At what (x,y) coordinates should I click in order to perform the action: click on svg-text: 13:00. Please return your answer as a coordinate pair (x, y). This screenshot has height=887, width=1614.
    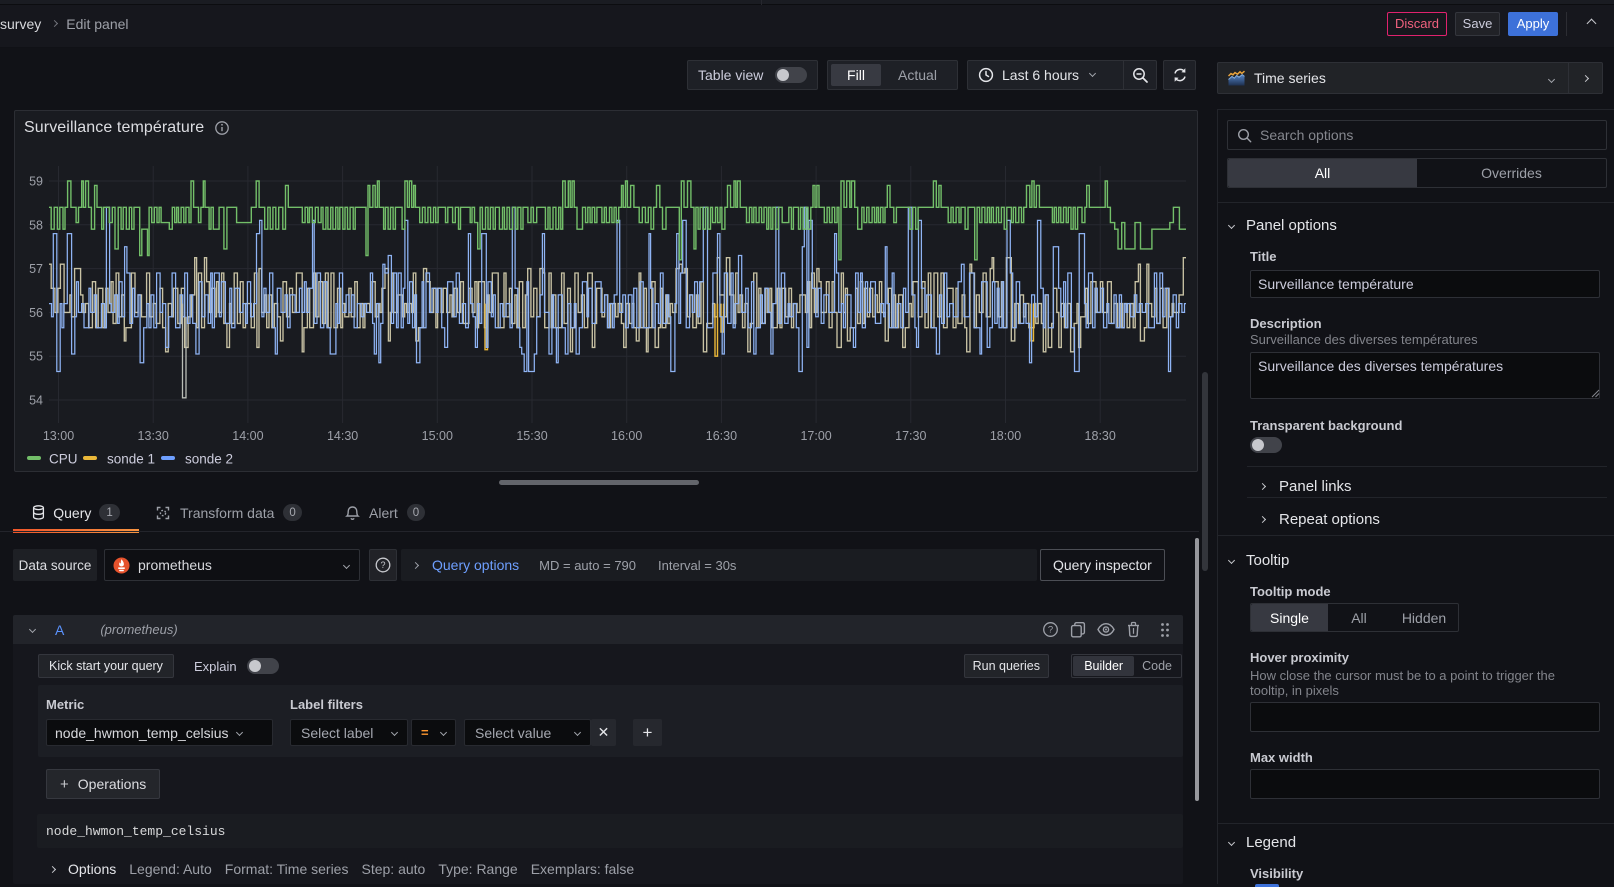
    Looking at the image, I should click on (58, 436).